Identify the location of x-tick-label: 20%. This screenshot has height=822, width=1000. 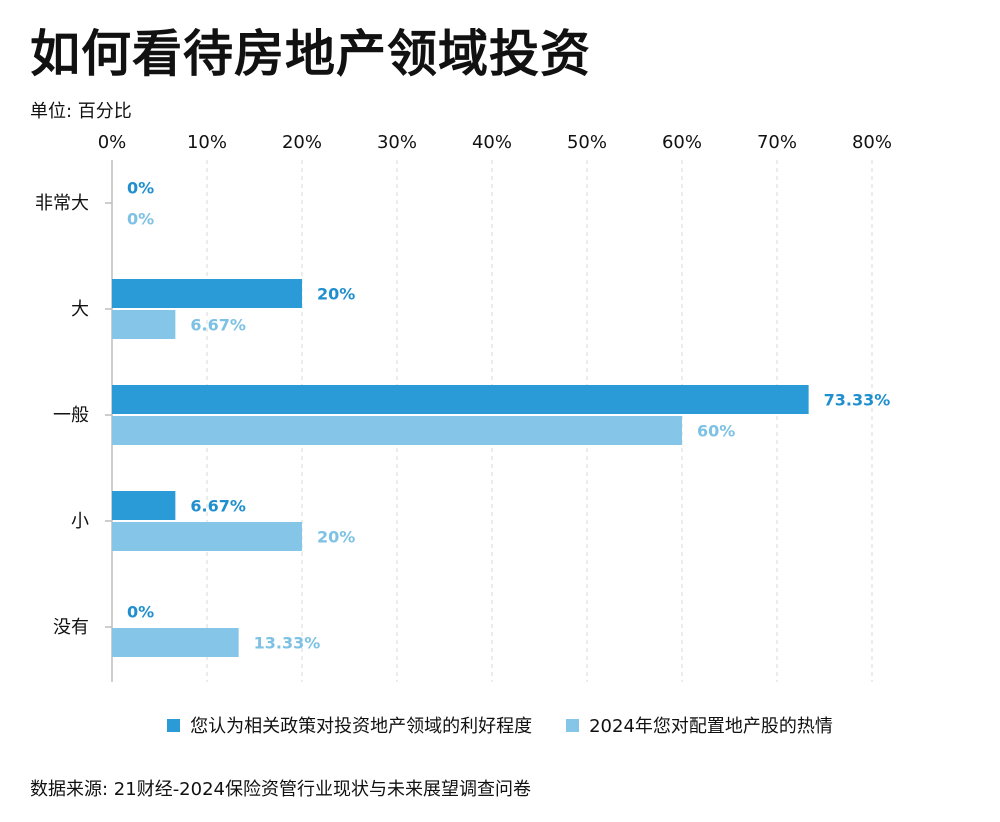
(302, 142).